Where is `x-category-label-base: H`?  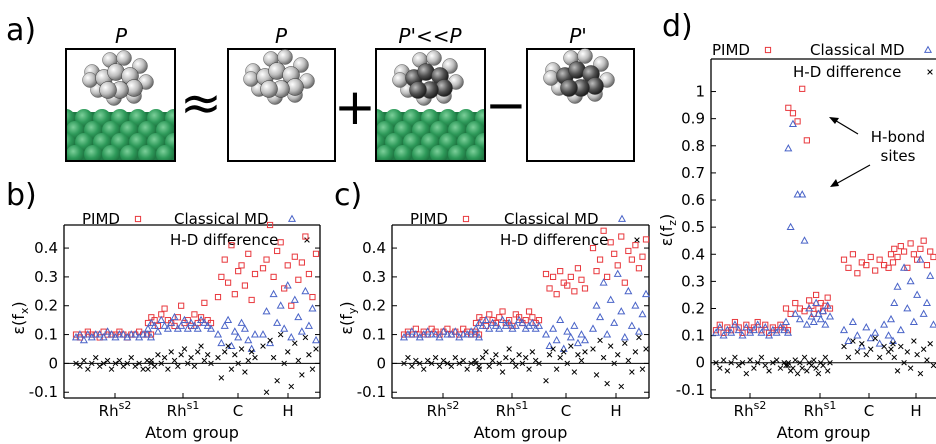
x-category-label-base: H is located at coordinates (615, 411).